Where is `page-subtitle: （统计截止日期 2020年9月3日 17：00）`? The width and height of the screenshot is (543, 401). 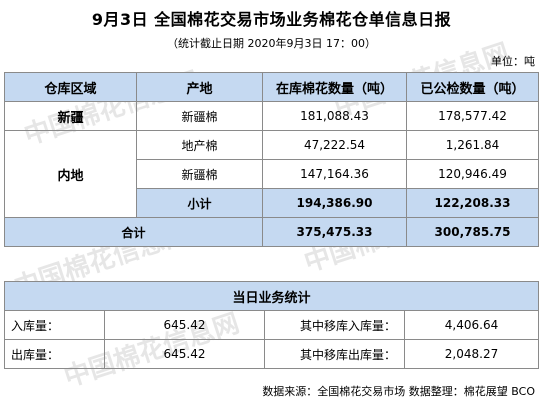
page-subtitle: （统计截止日期 2020年9月3日 17：00） is located at coordinates (271, 43).